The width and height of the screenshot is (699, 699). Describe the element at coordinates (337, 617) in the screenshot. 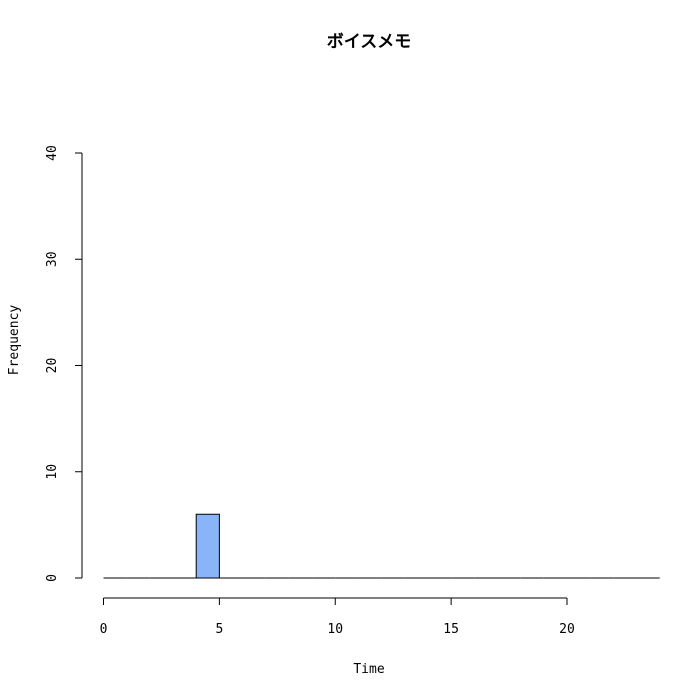

I see `x-axis: 0 5 10 15 20` at that location.